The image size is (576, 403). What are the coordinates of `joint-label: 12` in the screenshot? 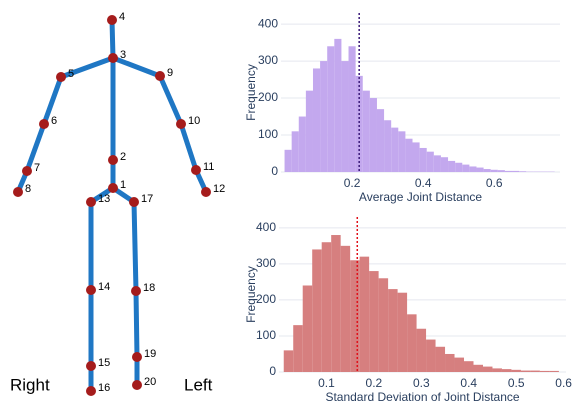 It's located at (219, 189).